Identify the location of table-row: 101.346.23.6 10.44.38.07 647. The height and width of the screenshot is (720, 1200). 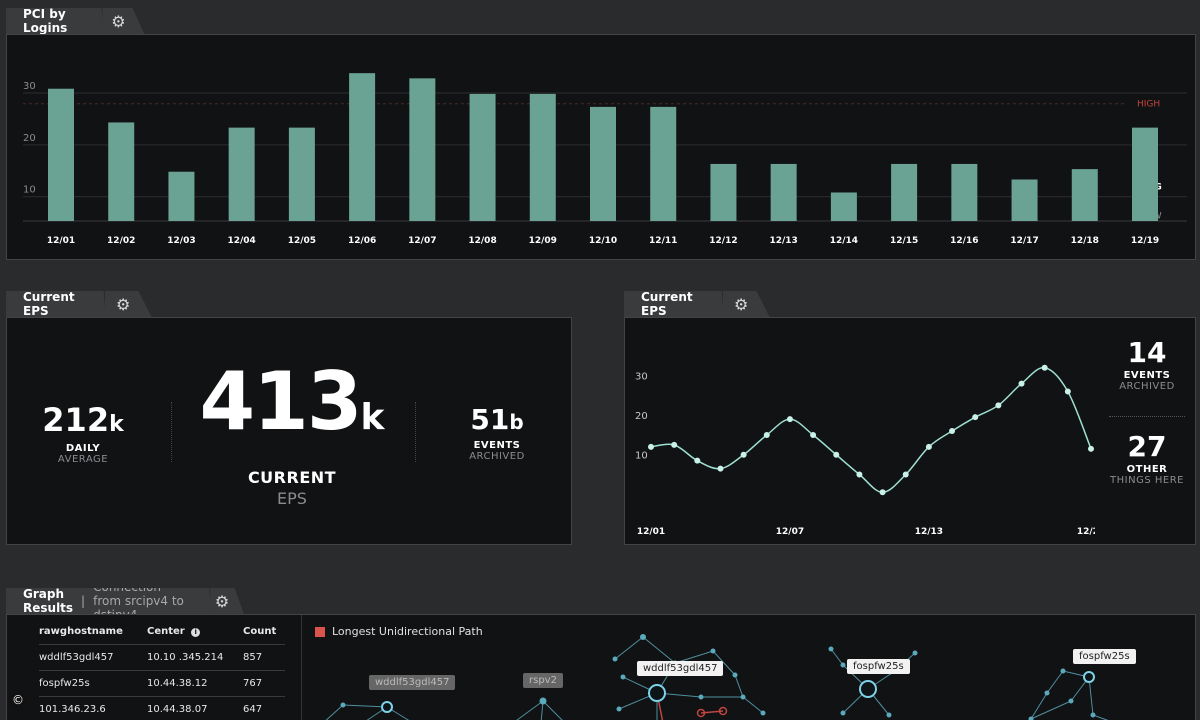
(162, 708).